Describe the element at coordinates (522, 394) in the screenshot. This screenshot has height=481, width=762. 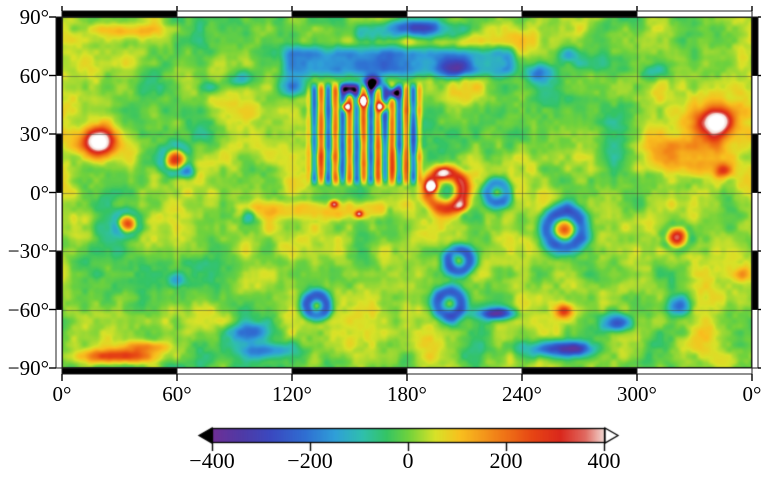
I see `lon-tick-label: 240°` at that location.